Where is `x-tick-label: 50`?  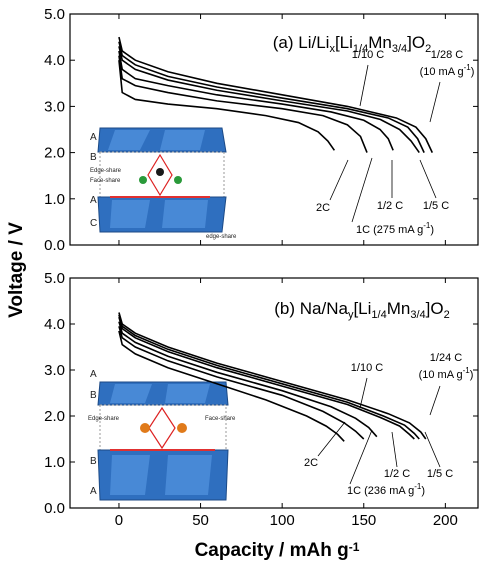 x-tick-label: 50 is located at coordinates (200, 520).